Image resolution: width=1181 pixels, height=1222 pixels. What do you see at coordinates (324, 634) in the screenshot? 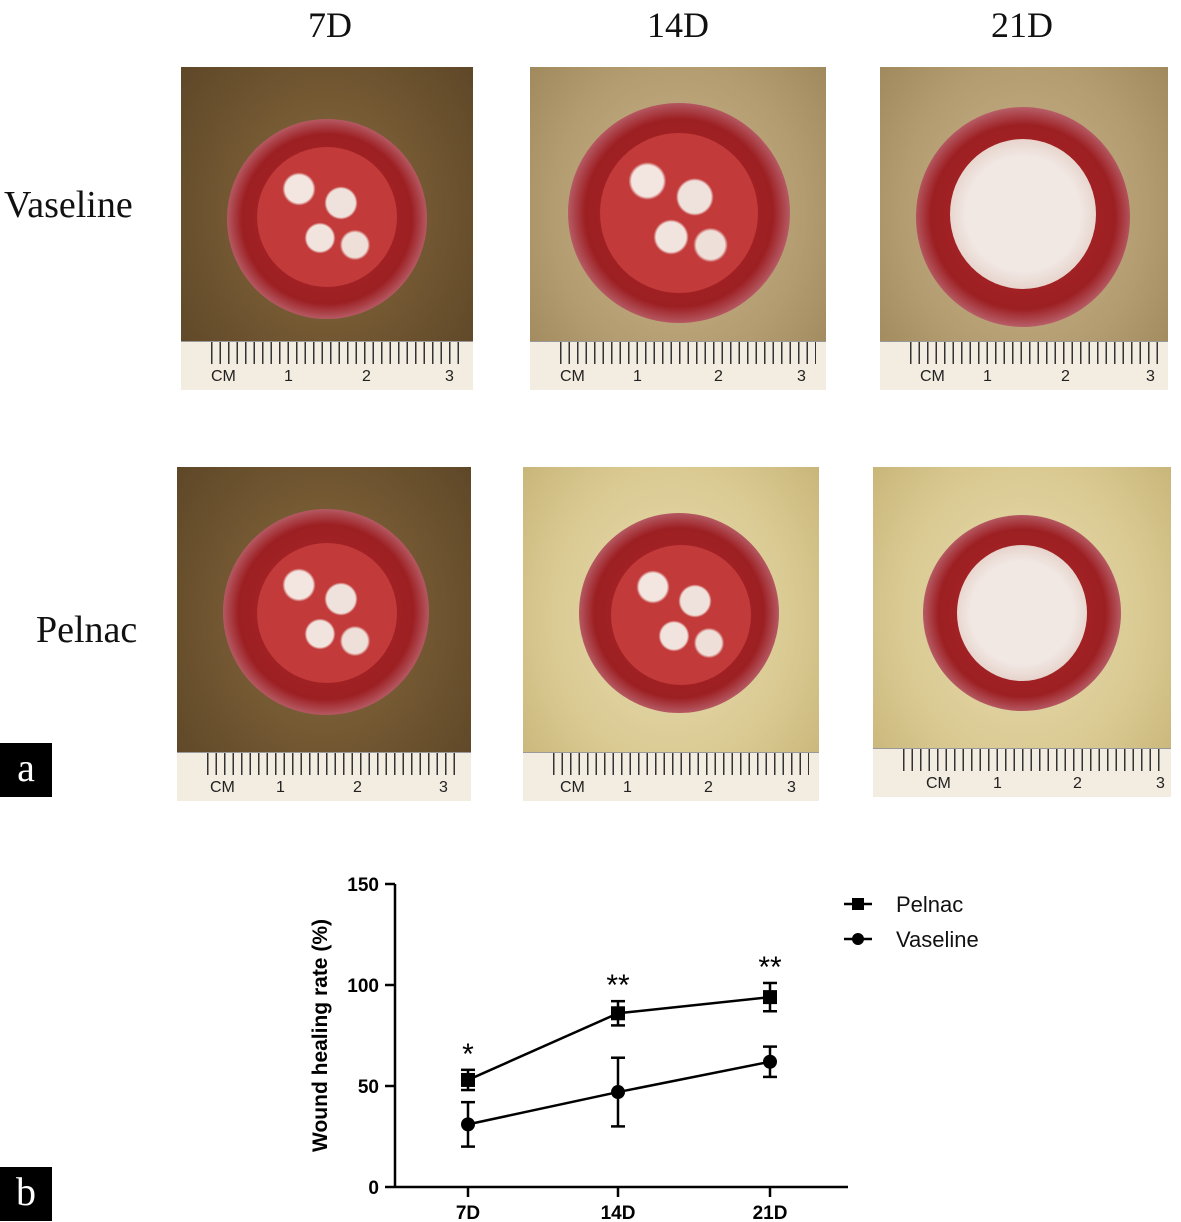
I see `photo-pelnac-7d: CM 1 2 3` at bounding box center [324, 634].